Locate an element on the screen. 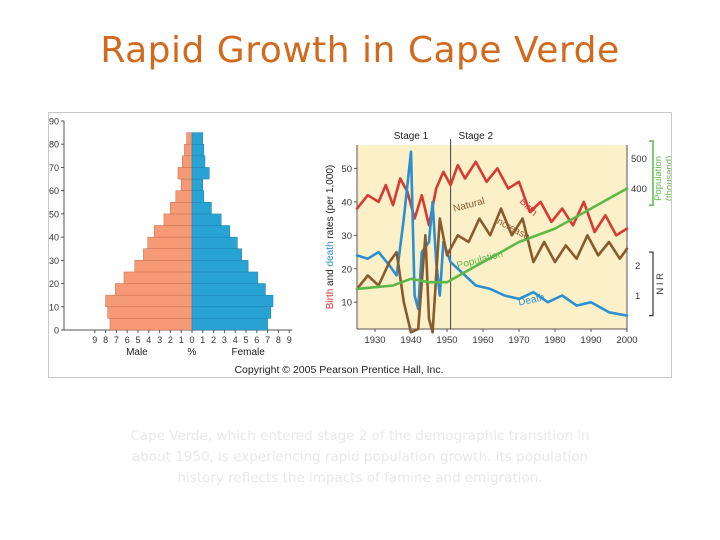 The width and height of the screenshot is (720, 540). line-left-tick-label: 30 is located at coordinates (346, 236).